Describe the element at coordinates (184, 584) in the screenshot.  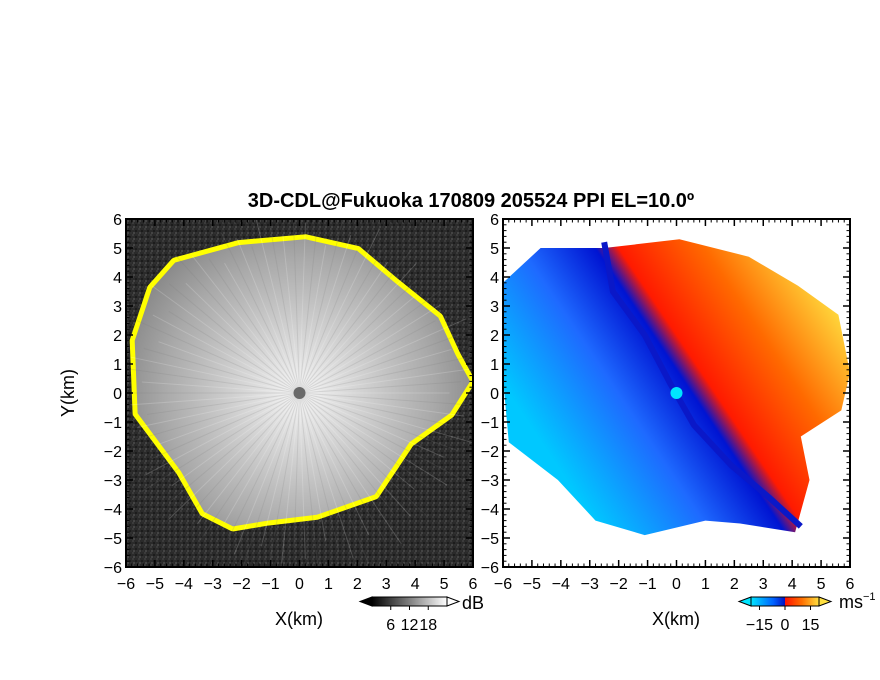
I see `left-xtick-label: −4` at that location.